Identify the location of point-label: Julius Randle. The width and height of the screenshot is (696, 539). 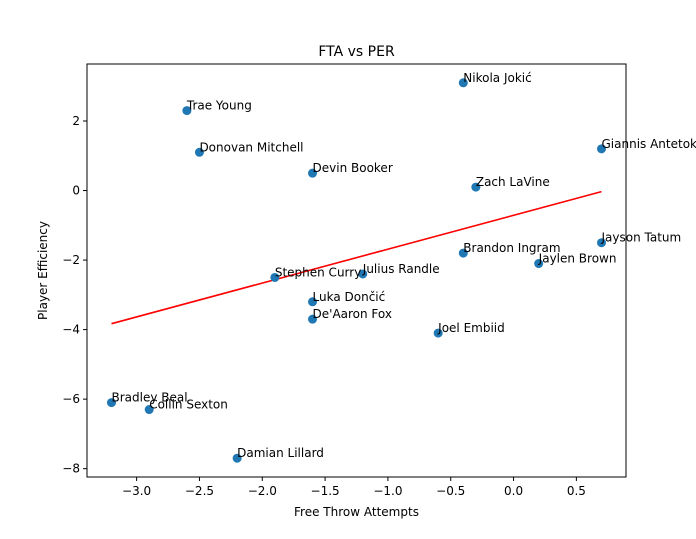
(401, 269).